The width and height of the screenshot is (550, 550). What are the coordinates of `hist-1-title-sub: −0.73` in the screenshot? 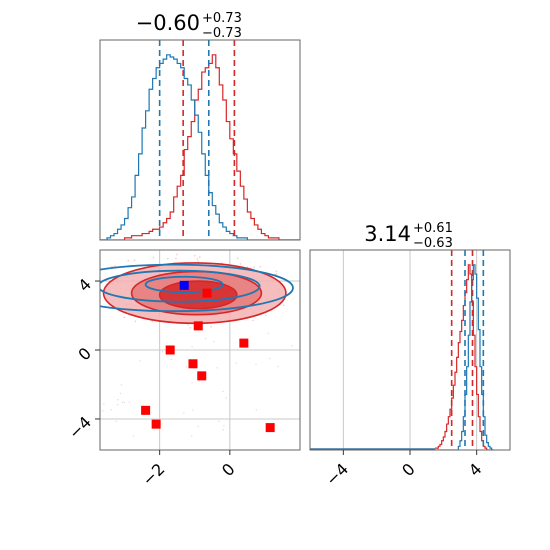 It's located at (222, 33).